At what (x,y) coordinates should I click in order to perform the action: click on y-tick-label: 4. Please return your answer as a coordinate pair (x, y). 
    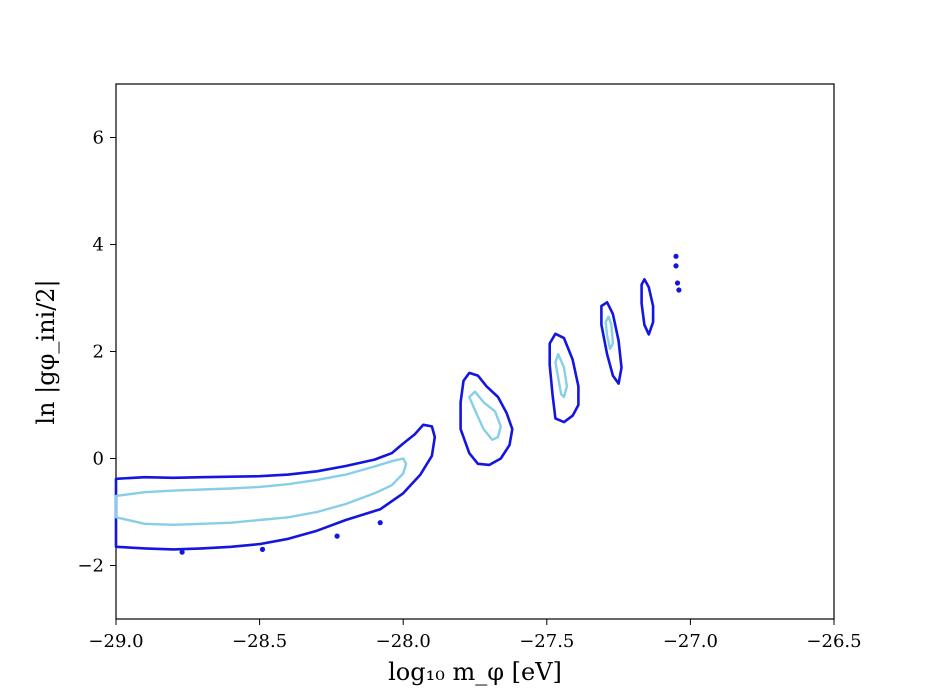
    Looking at the image, I should click on (98, 245).